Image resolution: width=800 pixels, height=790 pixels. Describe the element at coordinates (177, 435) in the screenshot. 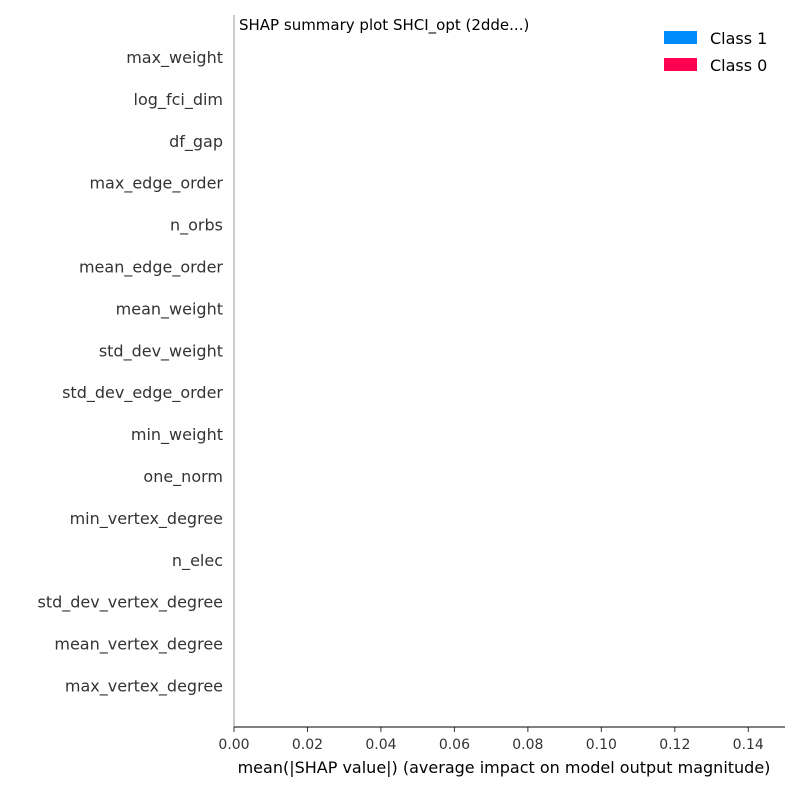

I see `y-tick-label: min_weight` at that location.